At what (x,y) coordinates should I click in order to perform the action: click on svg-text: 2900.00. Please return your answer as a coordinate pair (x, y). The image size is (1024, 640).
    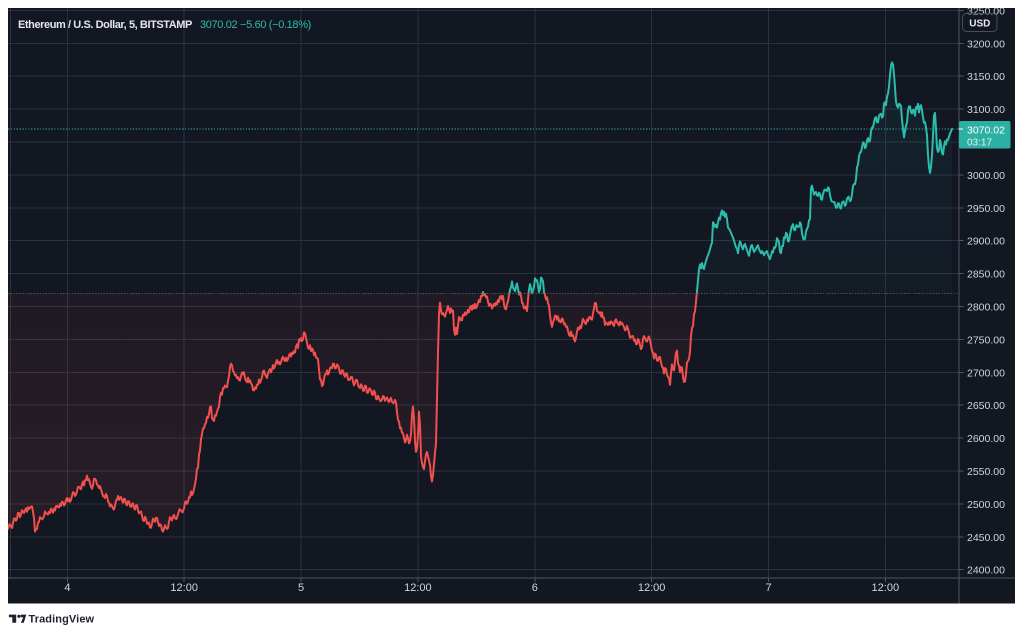
    Looking at the image, I should click on (986, 242).